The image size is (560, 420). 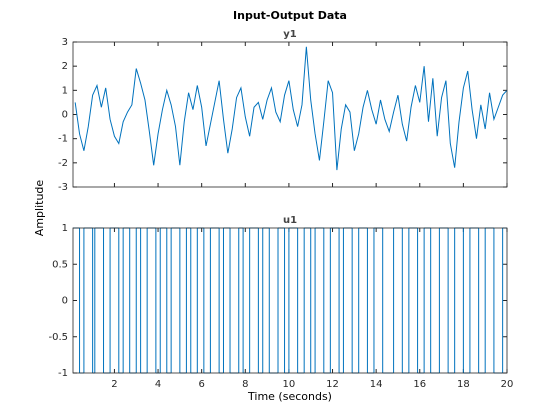 What do you see at coordinates (463, 384) in the screenshot?
I see `x-tick-label: 18` at bounding box center [463, 384].